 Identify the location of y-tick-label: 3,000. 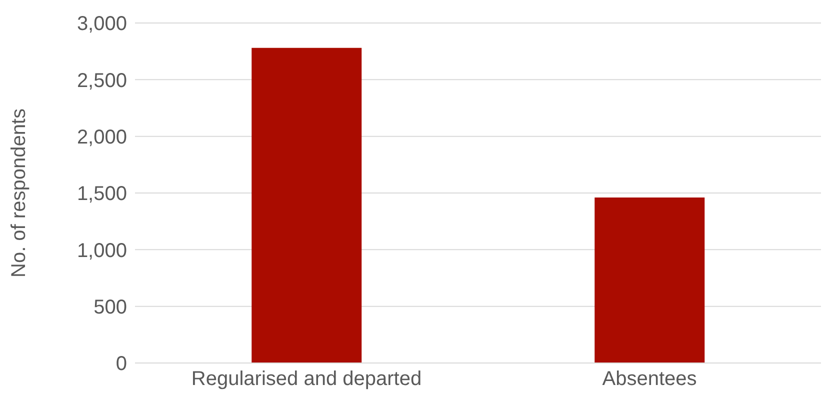
(101, 24).